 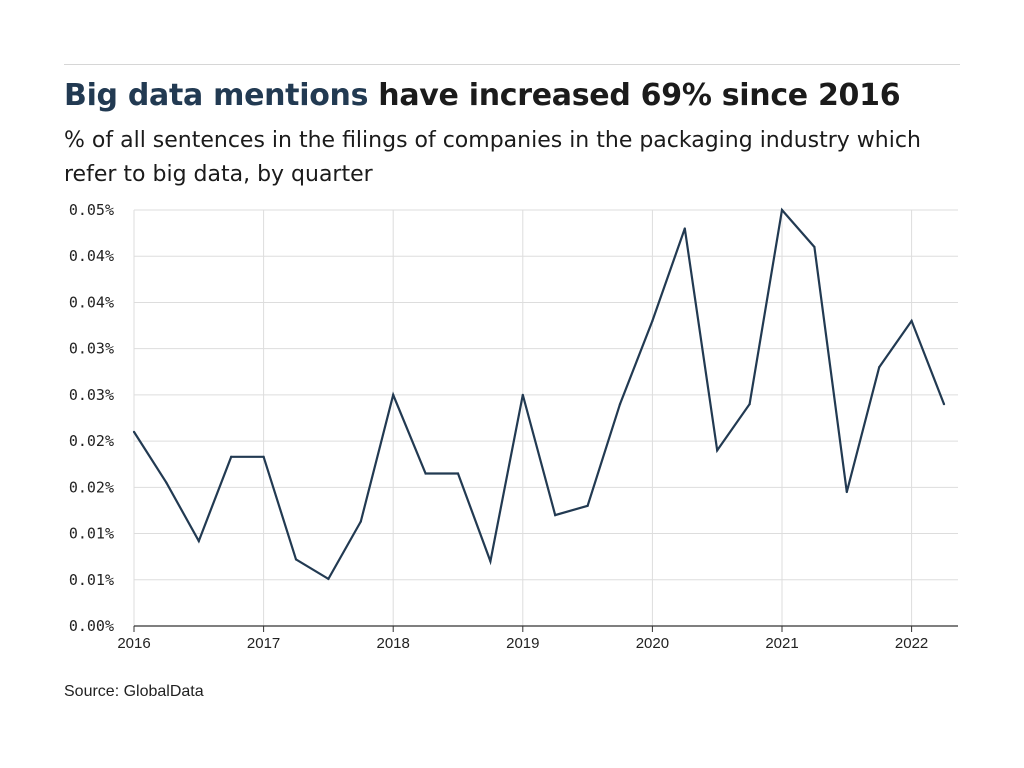 I want to click on title-rest: have increased 69% since 2016, so click(x=634, y=95).